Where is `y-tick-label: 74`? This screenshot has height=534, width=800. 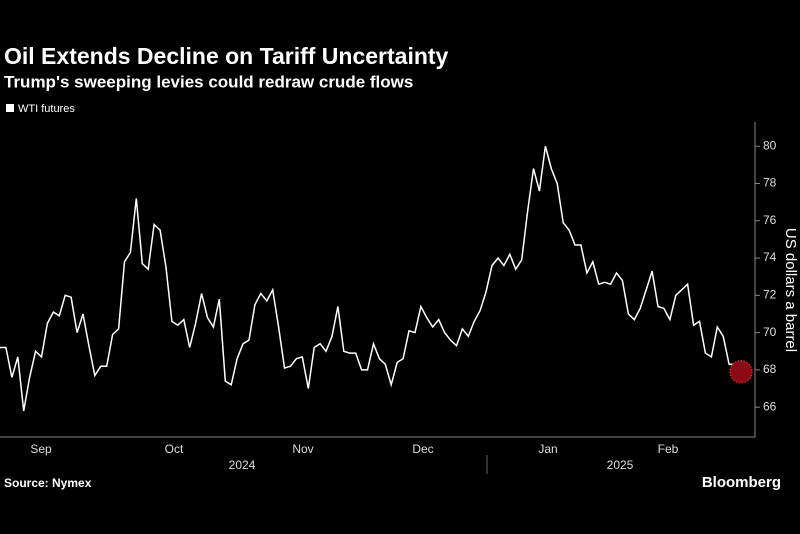 y-tick-label: 74 is located at coordinates (770, 257).